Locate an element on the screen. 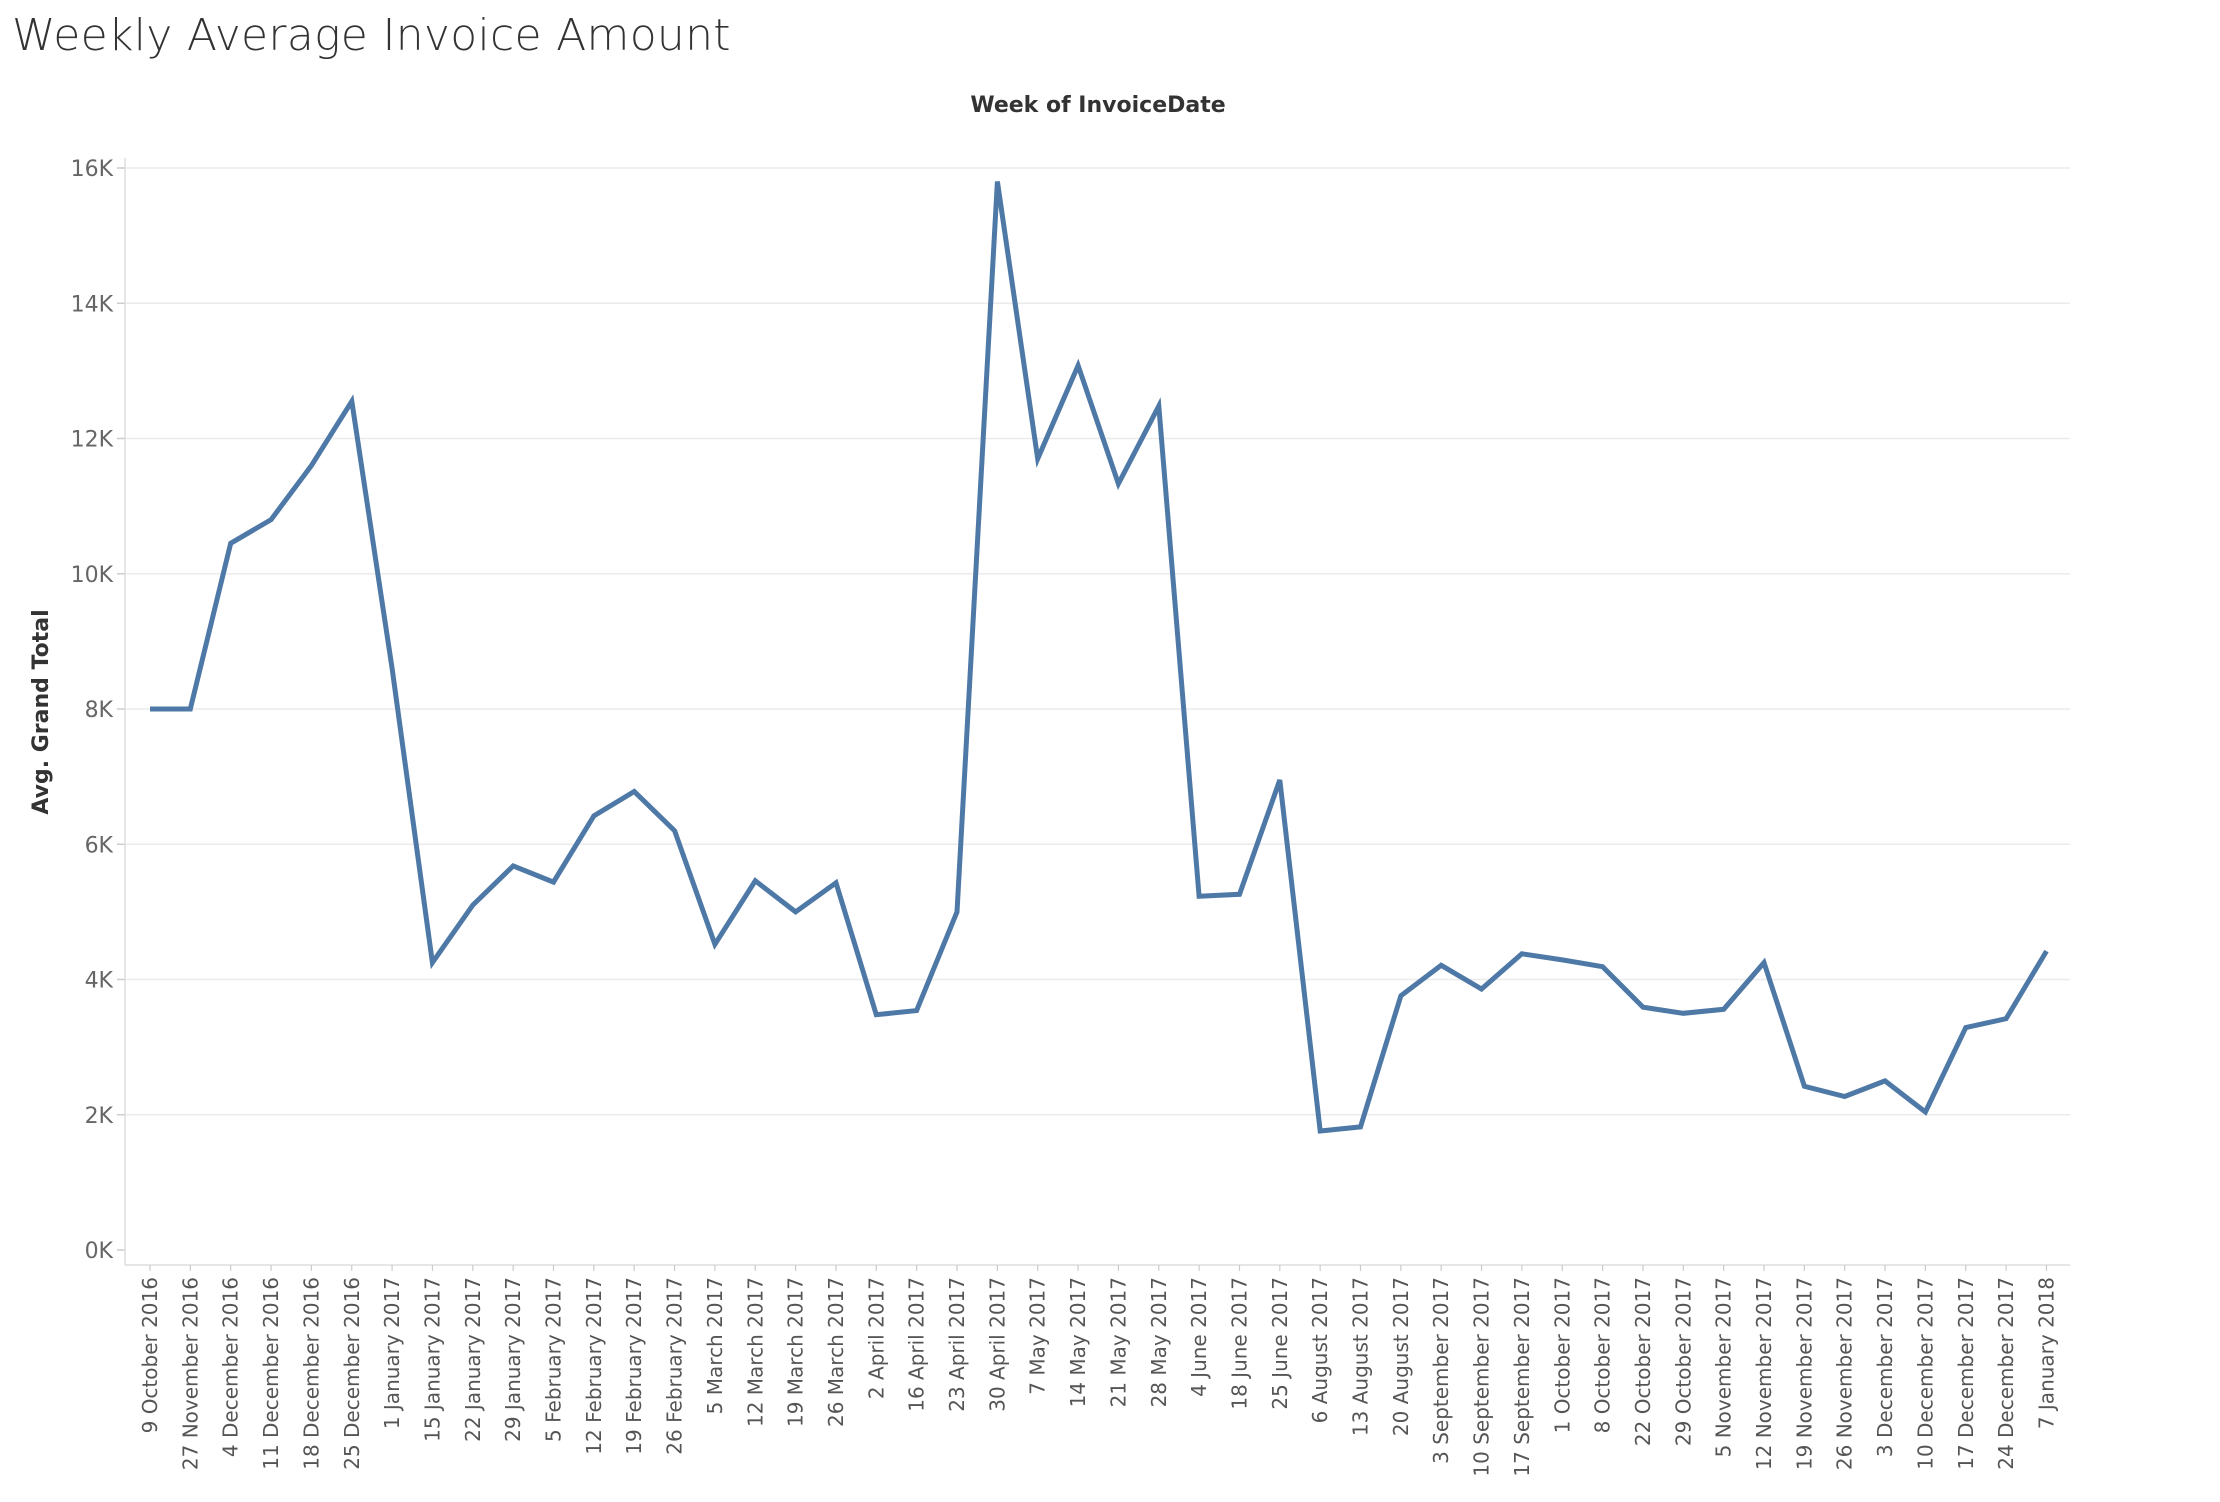 This screenshot has height=1502, width=2220. x-tick-label: 13 August 2017 is located at coordinates (1361, 1356).